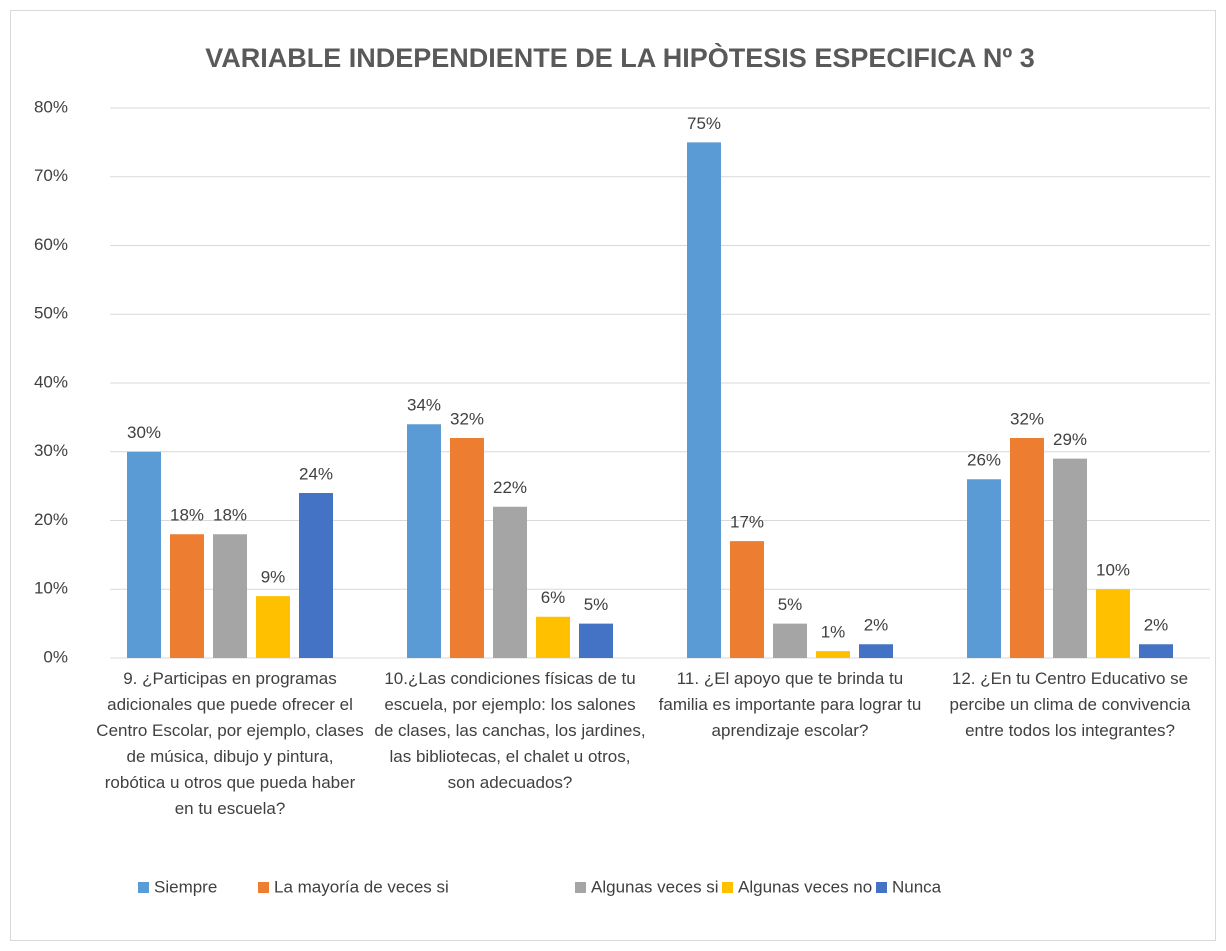 The height and width of the screenshot is (951, 1226). Describe the element at coordinates (1070, 439) in the screenshot. I see `data-label: 29%` at that location.